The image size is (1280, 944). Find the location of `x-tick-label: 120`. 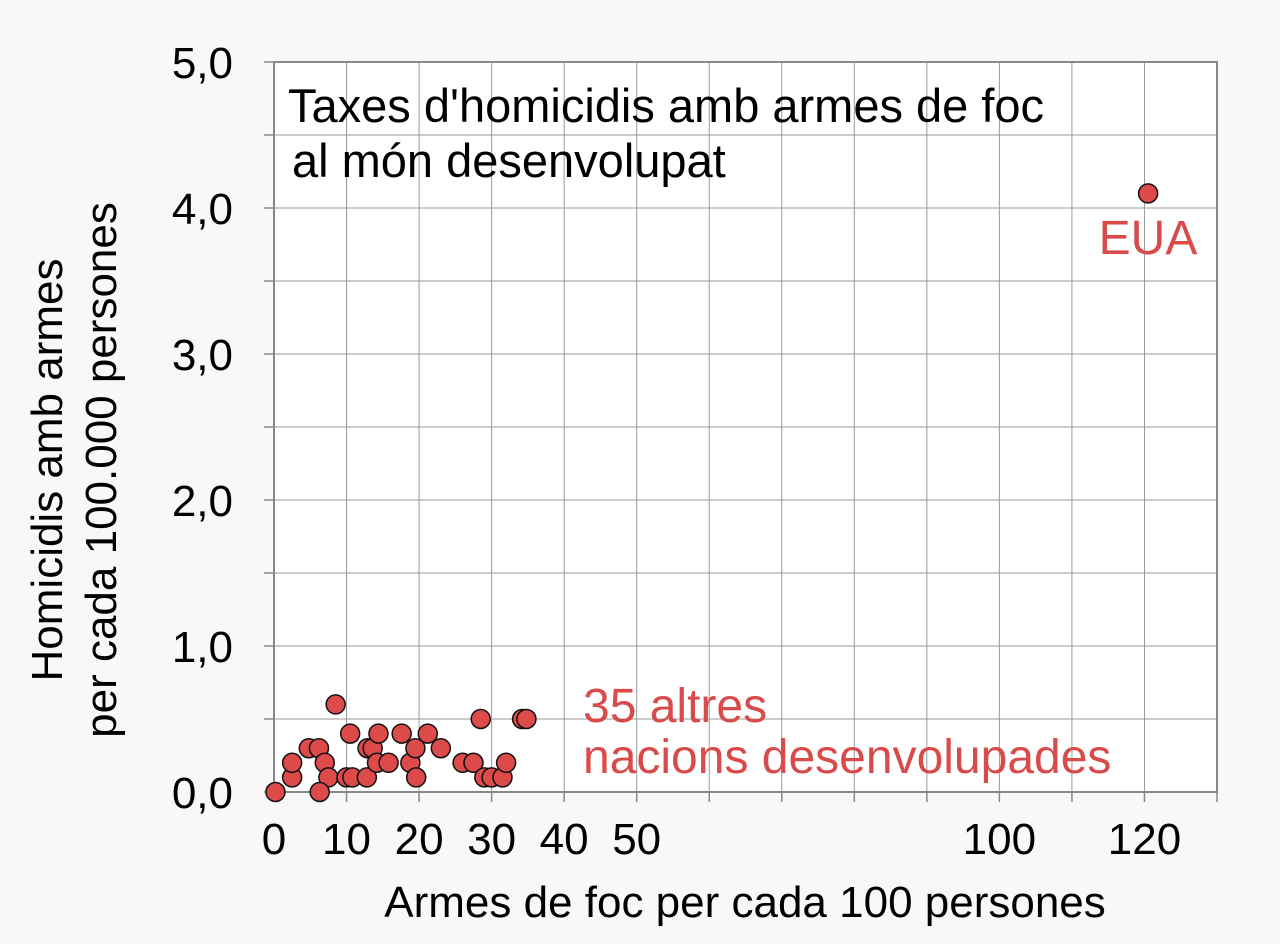

x-tick-label: 120 is located at coordinates (1144, 839).